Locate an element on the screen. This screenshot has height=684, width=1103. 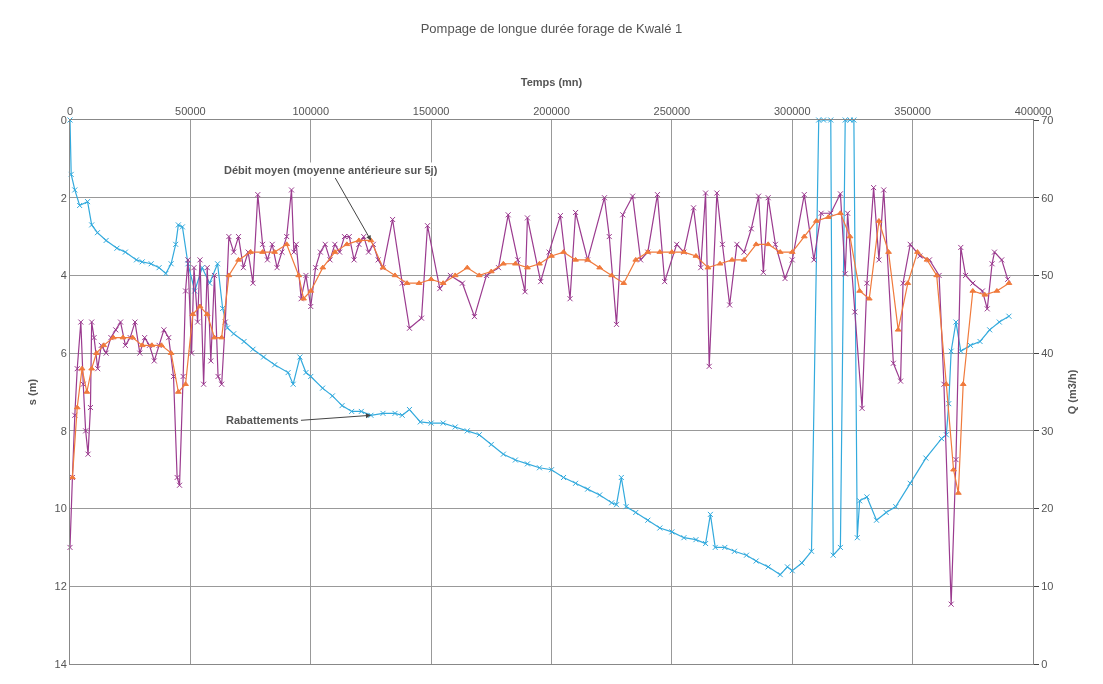
y-tick-label: 0 is located at coordinates (63, 119).